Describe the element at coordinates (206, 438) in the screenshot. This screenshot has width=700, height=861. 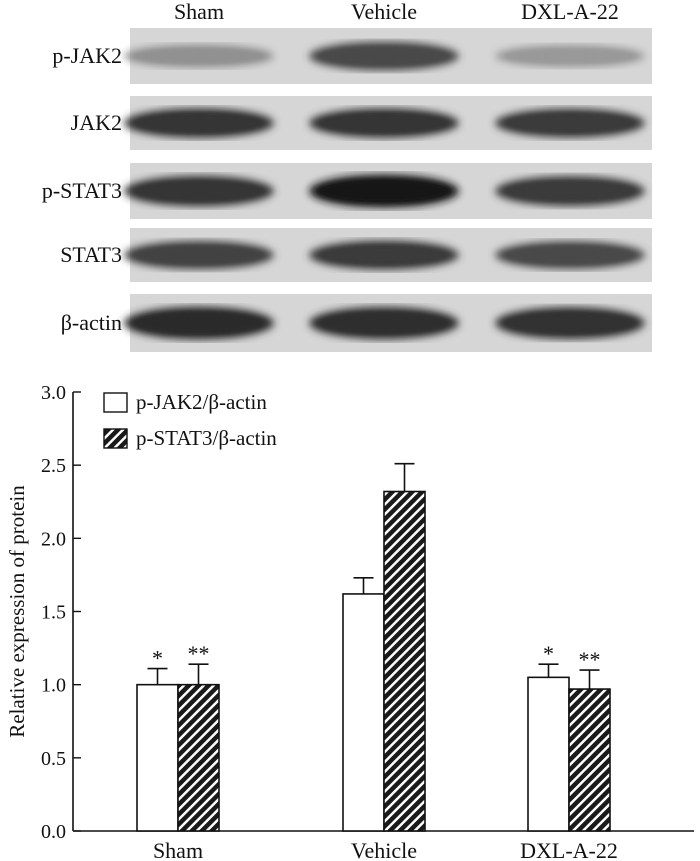
I see `legend-label: p-STAT3/β-actin` at that location.